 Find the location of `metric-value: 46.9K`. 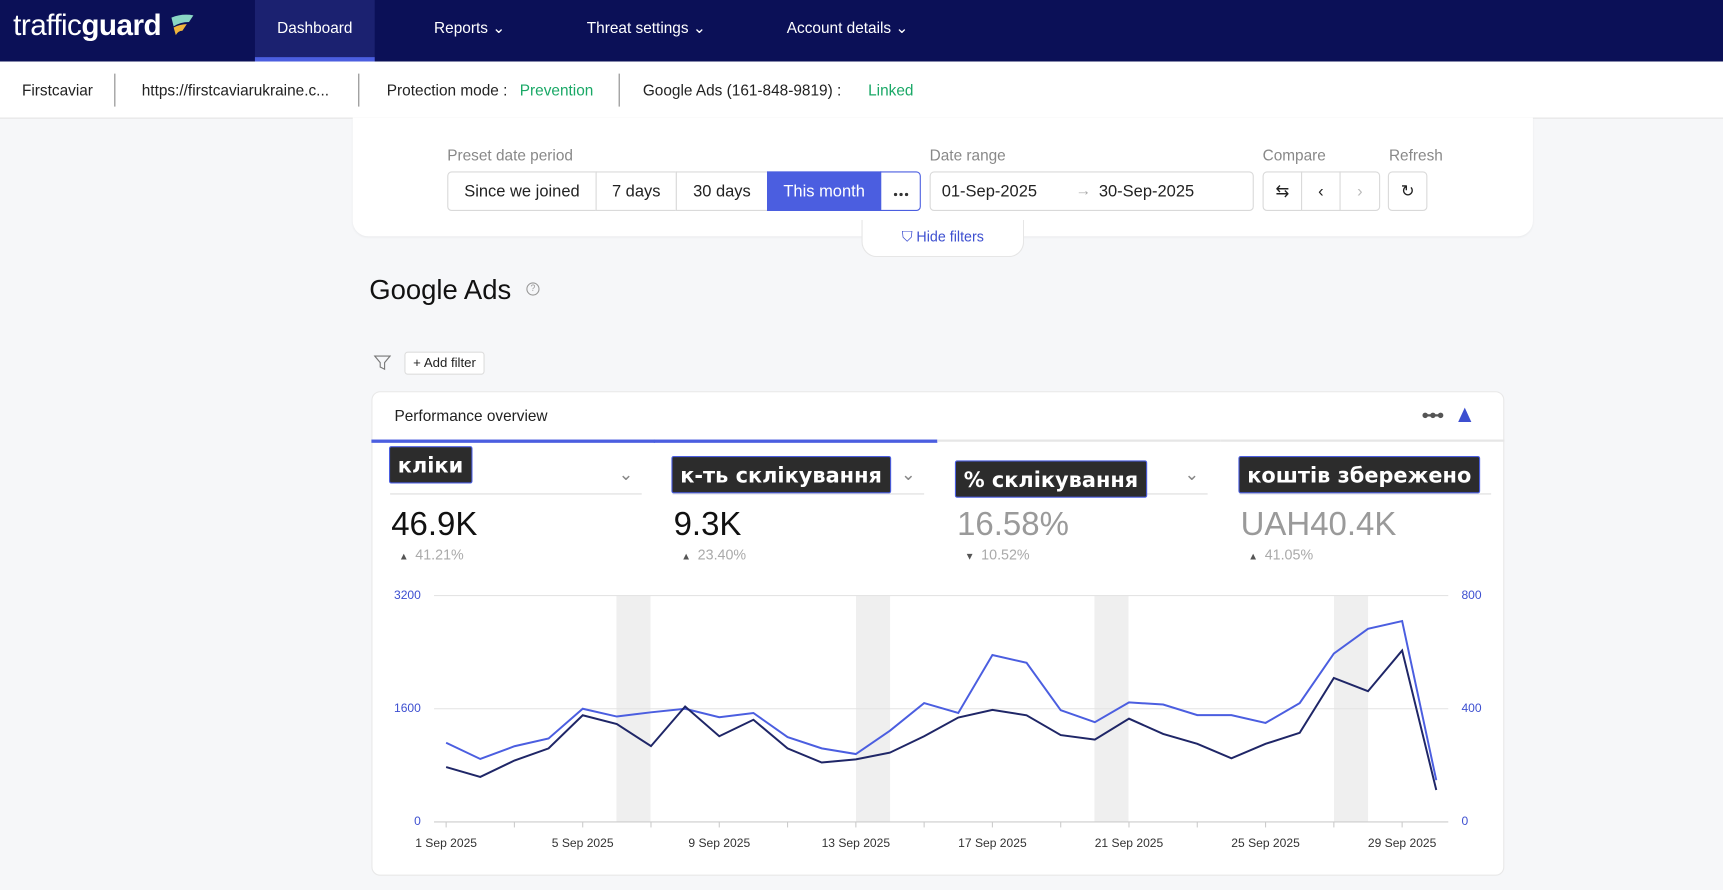

metric-value: 46.9K is located at coordinates (434, 524).